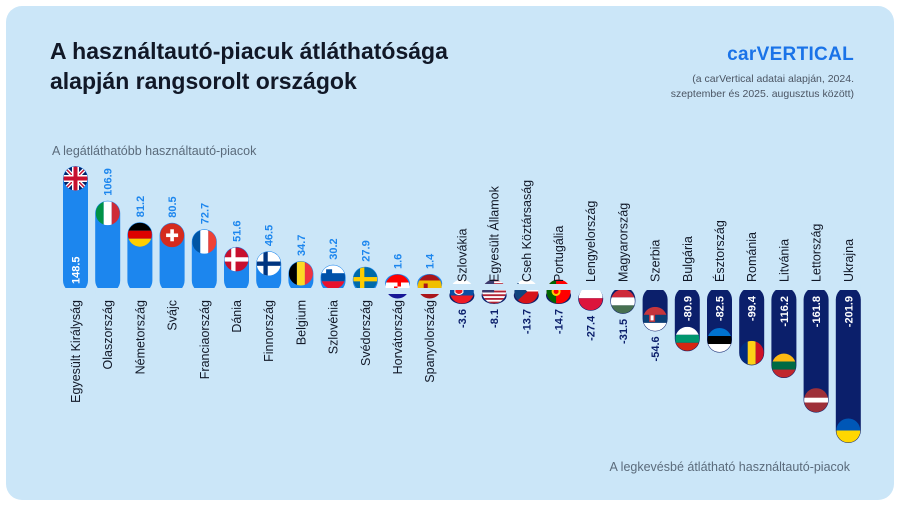 Image resolution: width=900 pixels, height=506 pixels. What do you see at coordinates (816, 400) in the screenshot?
I see `latvia-flag-icon` at bounding box center [816, 400].